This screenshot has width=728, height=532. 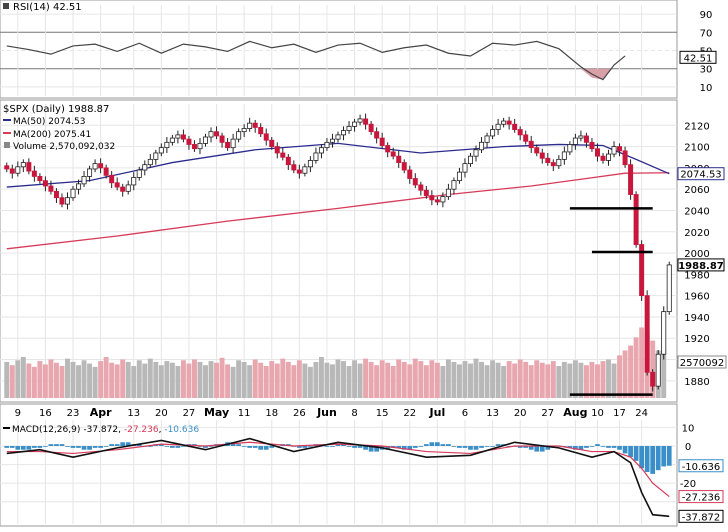 What do you see at coordinates (244, 413) in the screenshot?
I see `x-tick-label: 11` at bounding box center [244, 413].